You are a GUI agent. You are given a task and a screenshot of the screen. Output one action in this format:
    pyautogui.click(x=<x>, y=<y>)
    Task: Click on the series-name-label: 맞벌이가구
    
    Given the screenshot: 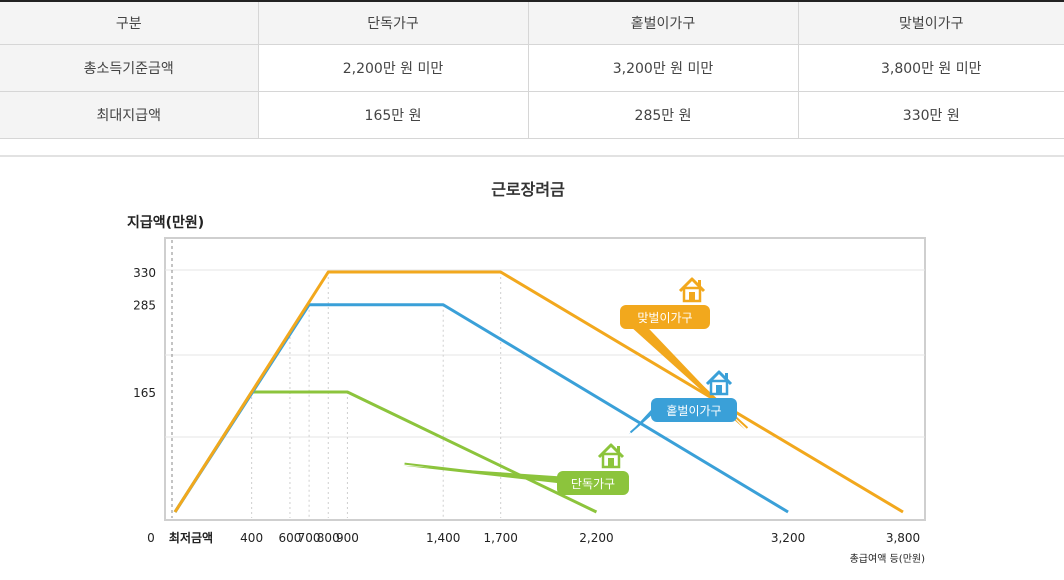 What is the action you would take?
    pyautogui.click(x=664, y=318)
    